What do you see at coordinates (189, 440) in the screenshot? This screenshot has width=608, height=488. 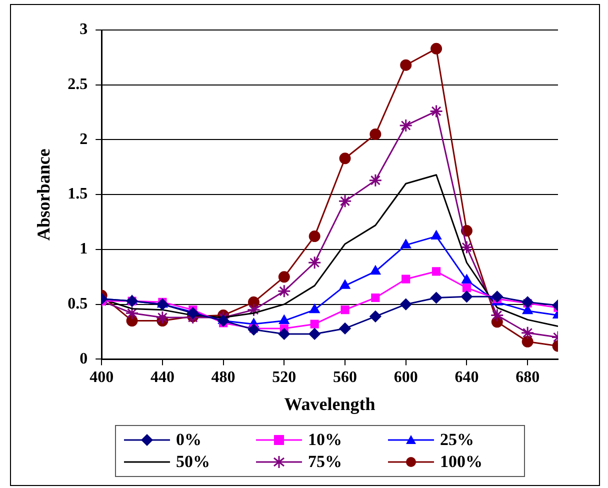 I see `legend-label: 0%` at bounding box center [189, 440].